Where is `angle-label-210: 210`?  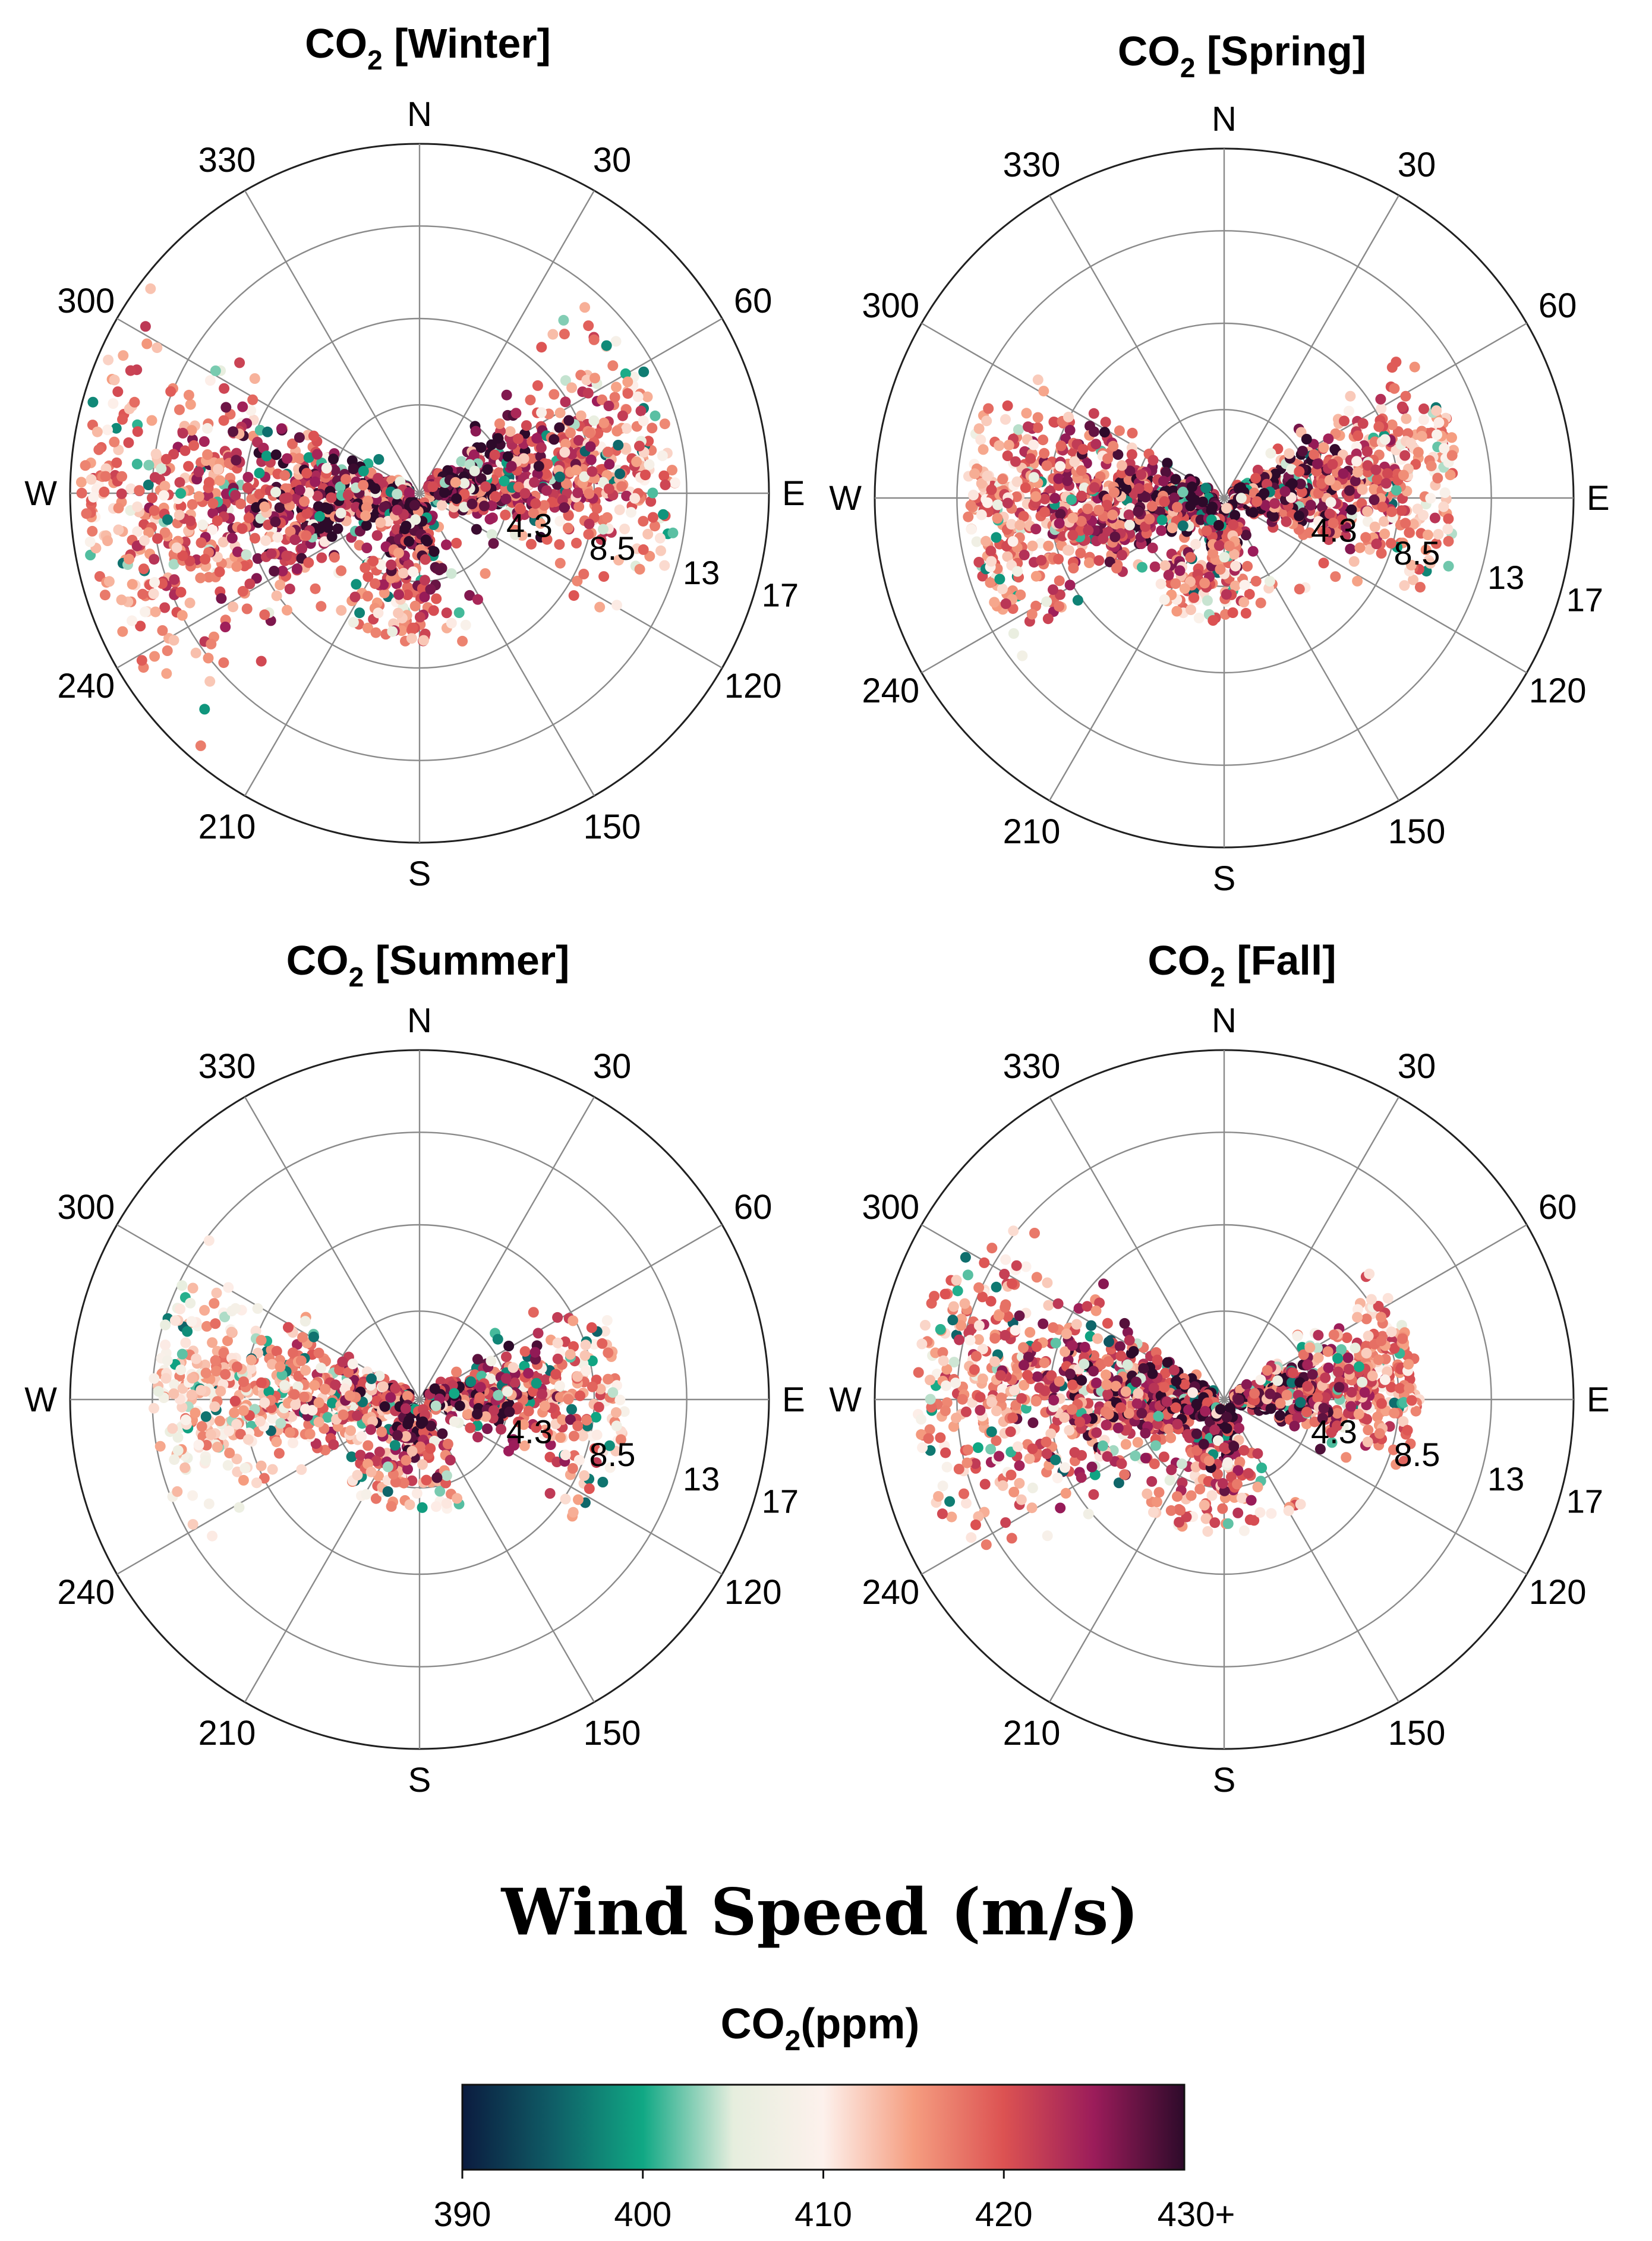
angle-label-210: 210 is located at coordinates (227, 827).